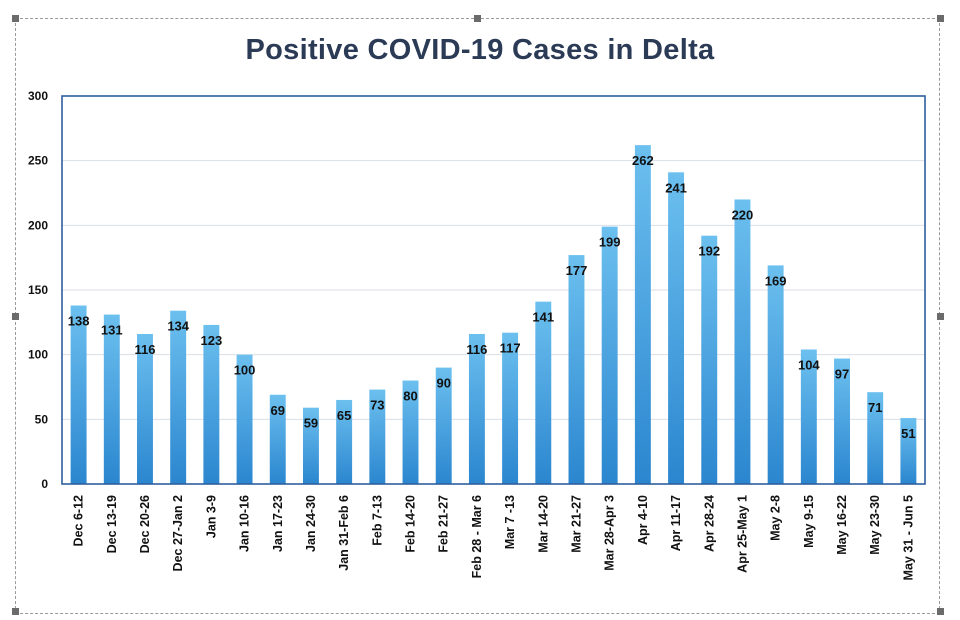  Describe the element at coordinates (15, 316) in the screenshot. I see `resize-handle-middle-left` at that location.